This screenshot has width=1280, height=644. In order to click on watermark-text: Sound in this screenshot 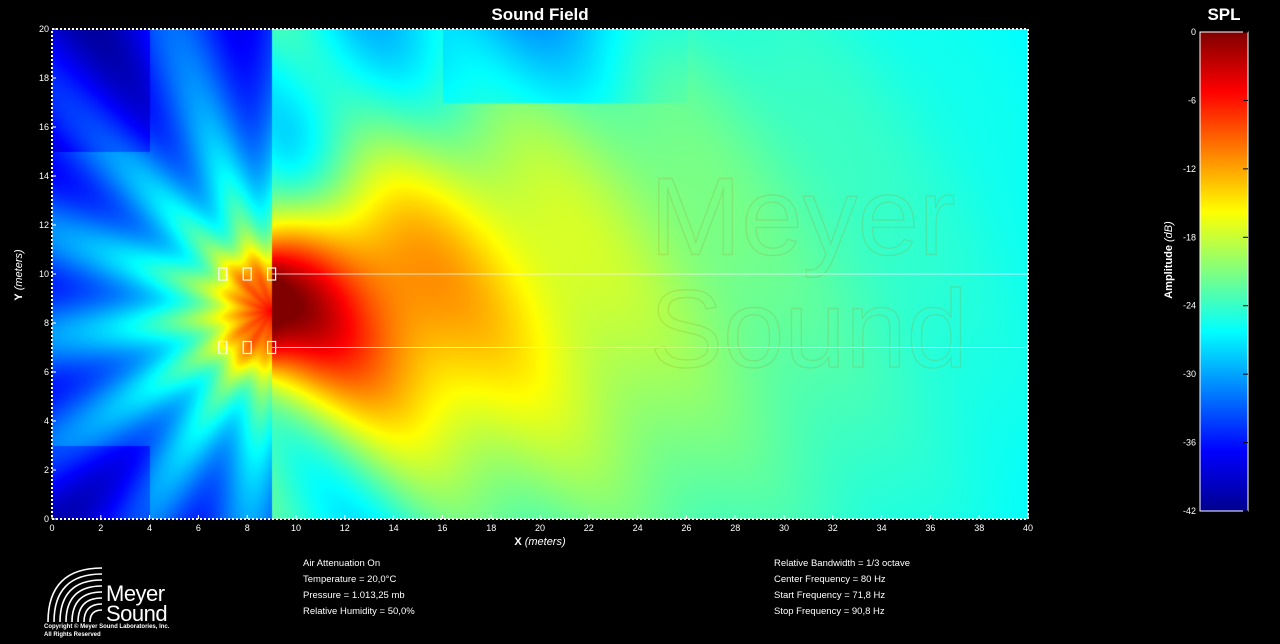, I will do `click(809, 329)`.